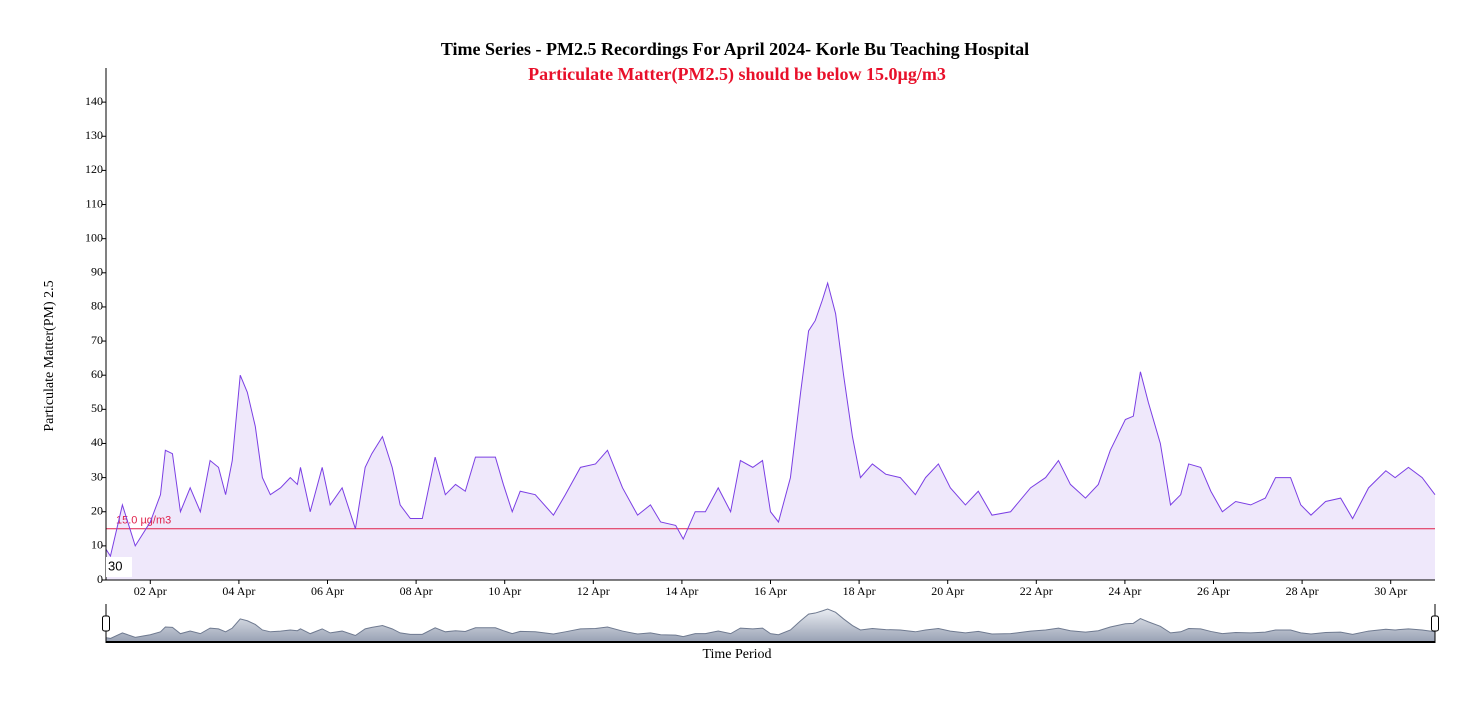 Image resolution: width=1480 pixels, height=702 pixels. I want to click on x-tick-label: 30 Apr, so click(1390, 591).